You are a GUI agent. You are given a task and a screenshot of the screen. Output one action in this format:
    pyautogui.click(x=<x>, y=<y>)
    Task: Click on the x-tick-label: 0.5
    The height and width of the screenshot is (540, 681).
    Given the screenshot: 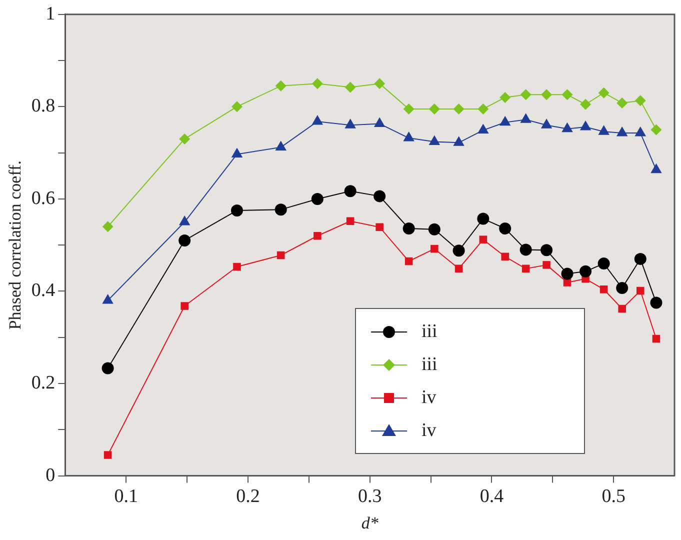 What is the action you would take?
    pyautogui.click(x=614, y=497)
    